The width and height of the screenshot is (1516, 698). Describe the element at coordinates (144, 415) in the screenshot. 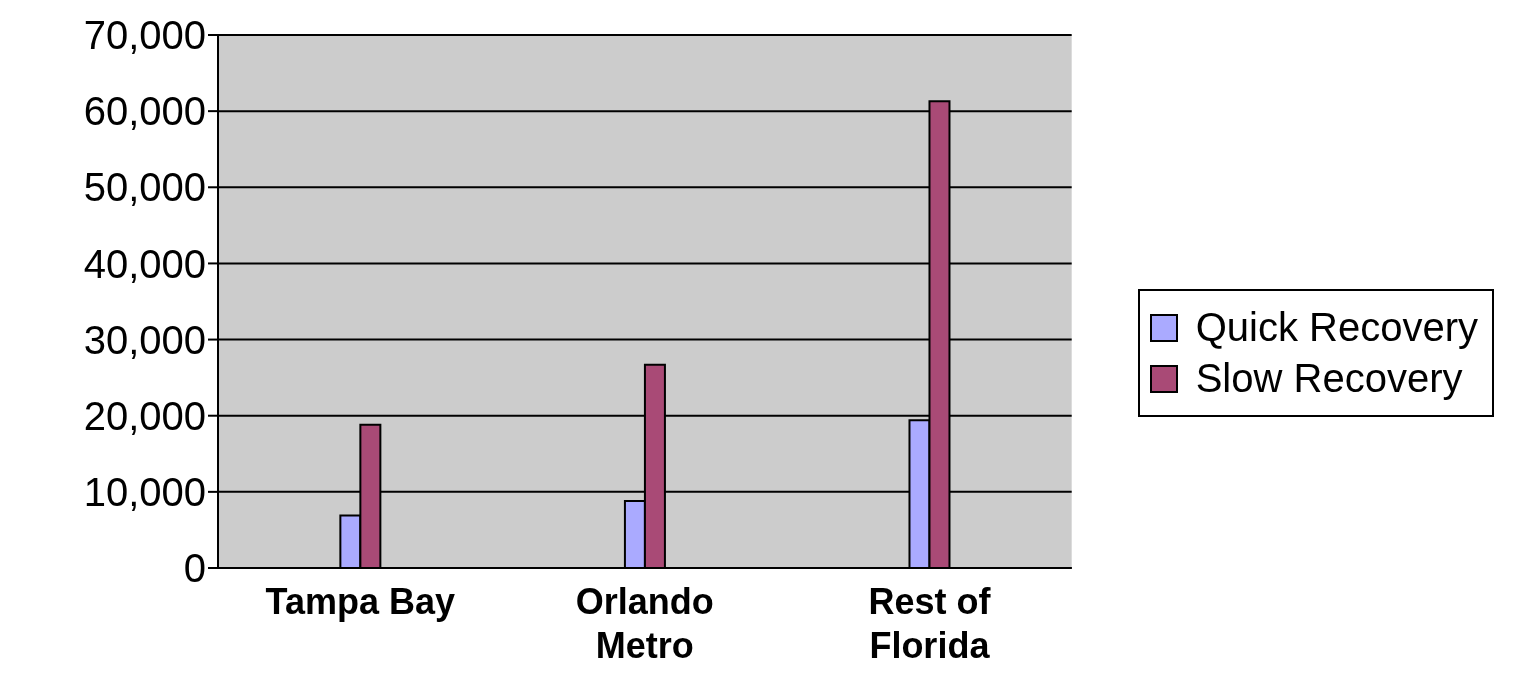

I see `y-tick-label: 20,000` at that location.